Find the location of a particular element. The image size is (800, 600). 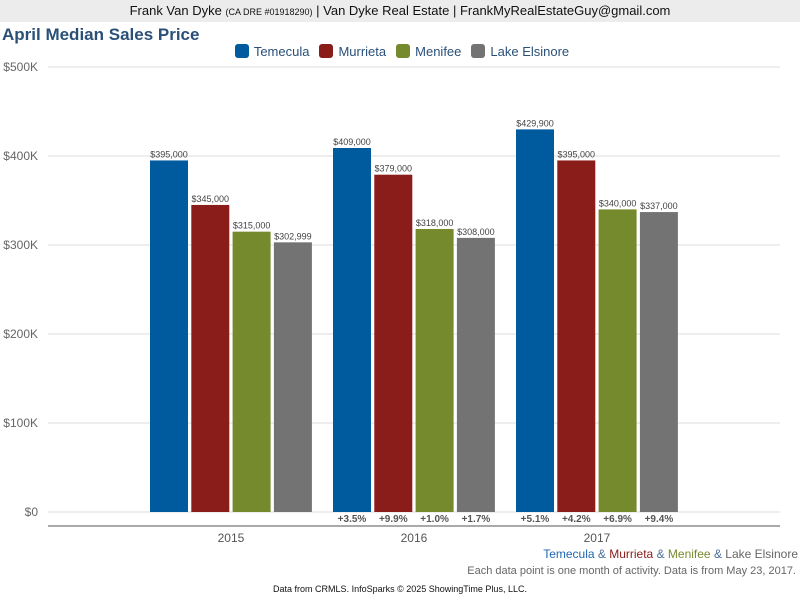

bar-temecula-2017 is located at coordinates (535, 320).